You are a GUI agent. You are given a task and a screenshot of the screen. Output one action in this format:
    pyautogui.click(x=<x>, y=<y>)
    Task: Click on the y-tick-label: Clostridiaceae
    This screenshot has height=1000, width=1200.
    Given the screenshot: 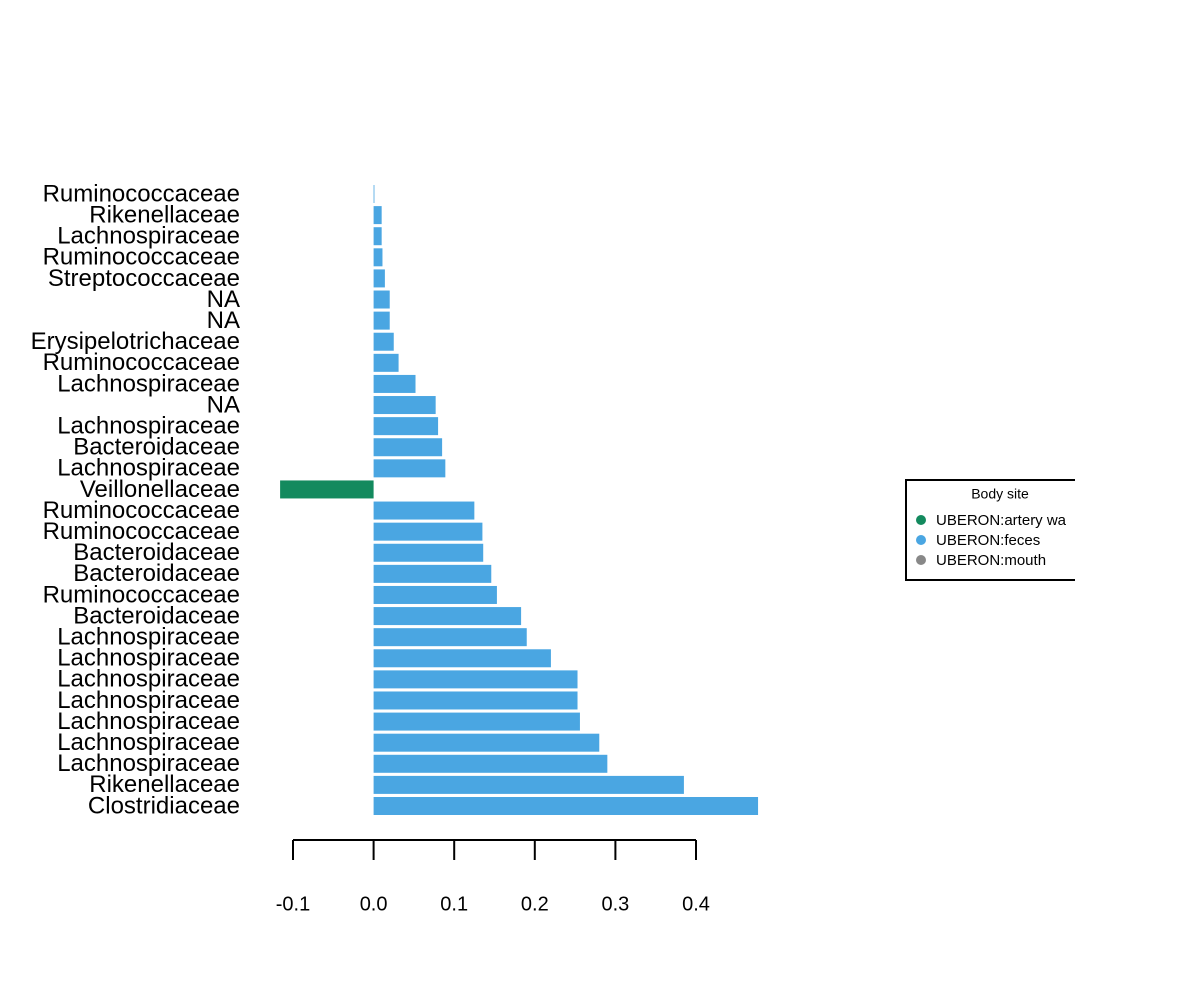 What is the action you would take?
    pyautogui.click(x=164, y=805)
    